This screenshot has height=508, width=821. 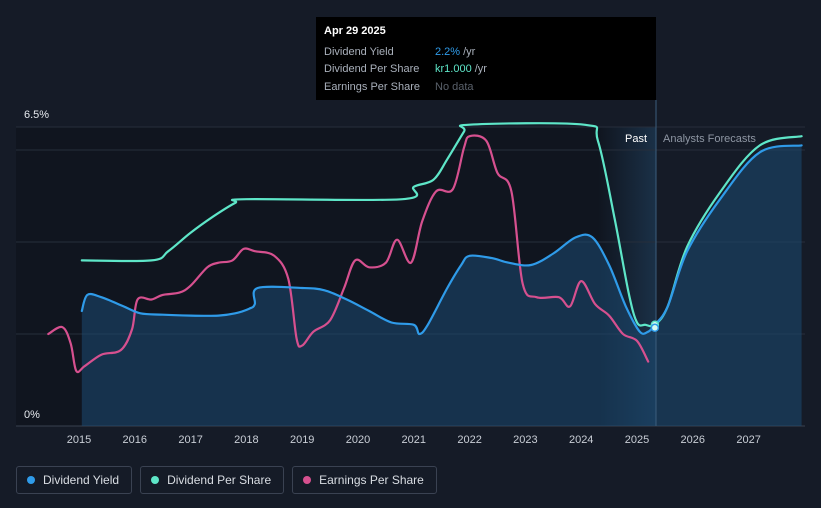 I want to click on x-tick-label: 2020, so click(x=358, y=440).